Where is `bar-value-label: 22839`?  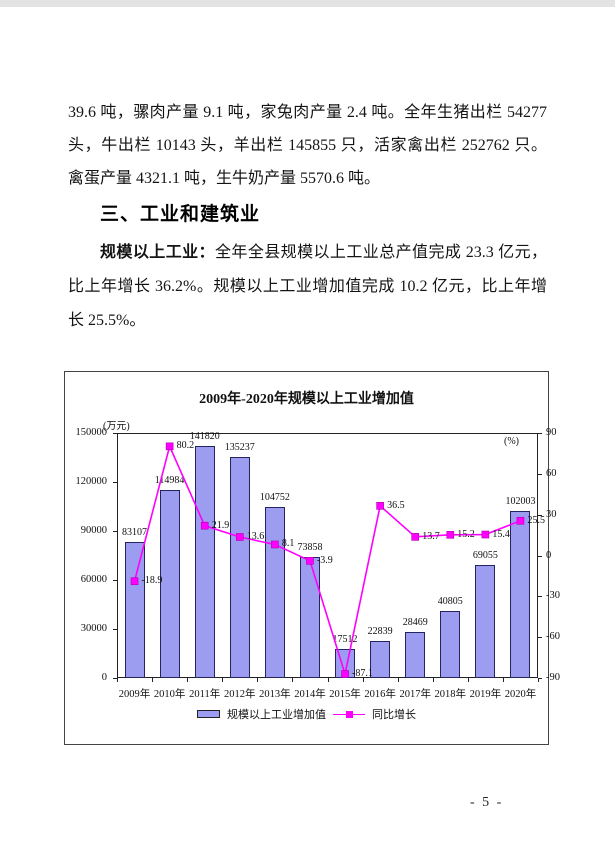
bar-value-label: 22839 is located at coordinates (380, 631).